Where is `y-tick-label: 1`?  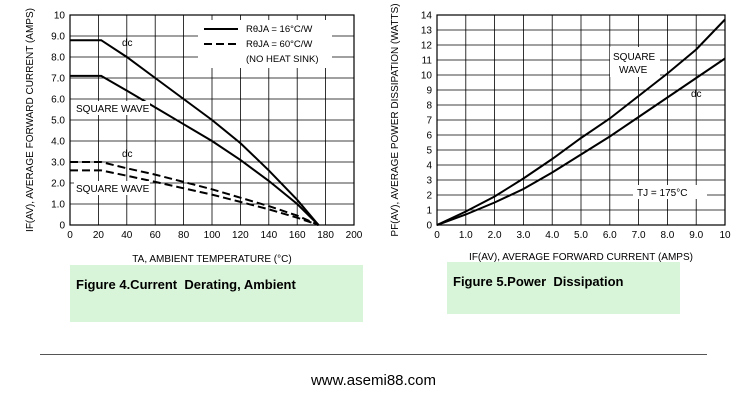
y-tick-label: 1 is located at coordinates (429, 211).